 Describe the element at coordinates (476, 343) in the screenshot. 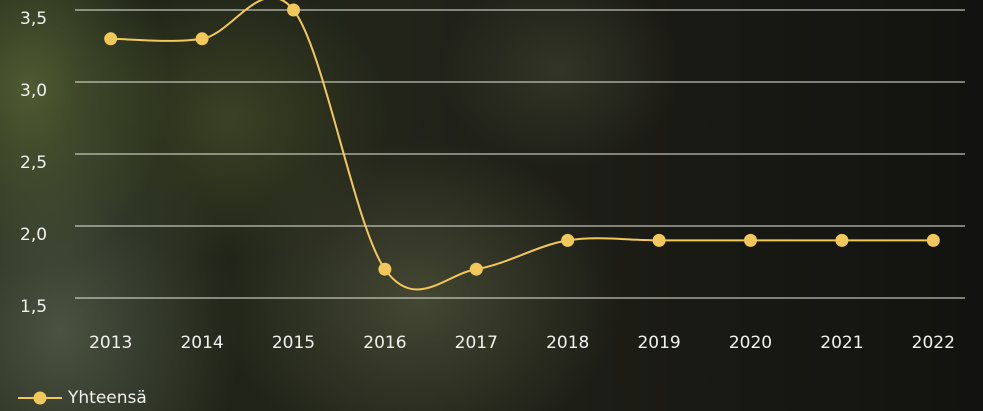

I see `x-tick-label: 2017` at that location.